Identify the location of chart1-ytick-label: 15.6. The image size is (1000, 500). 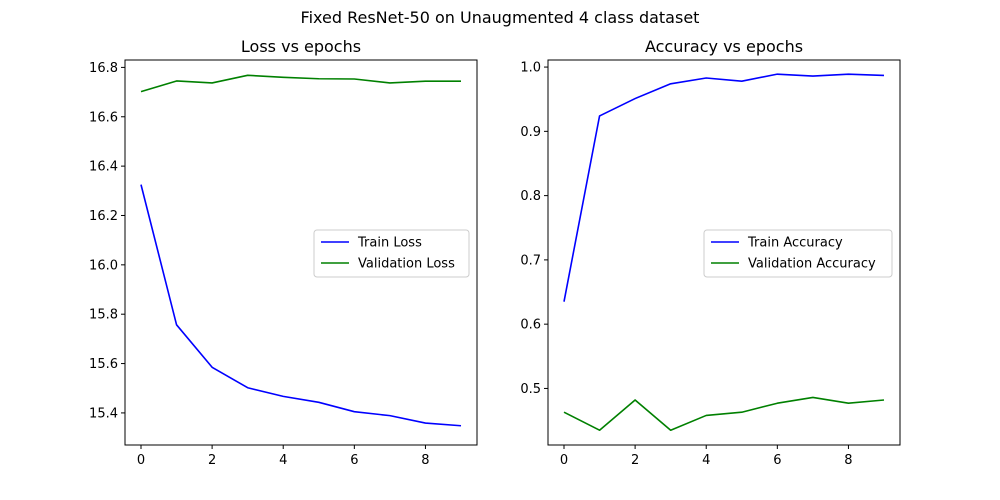
(103, 364).